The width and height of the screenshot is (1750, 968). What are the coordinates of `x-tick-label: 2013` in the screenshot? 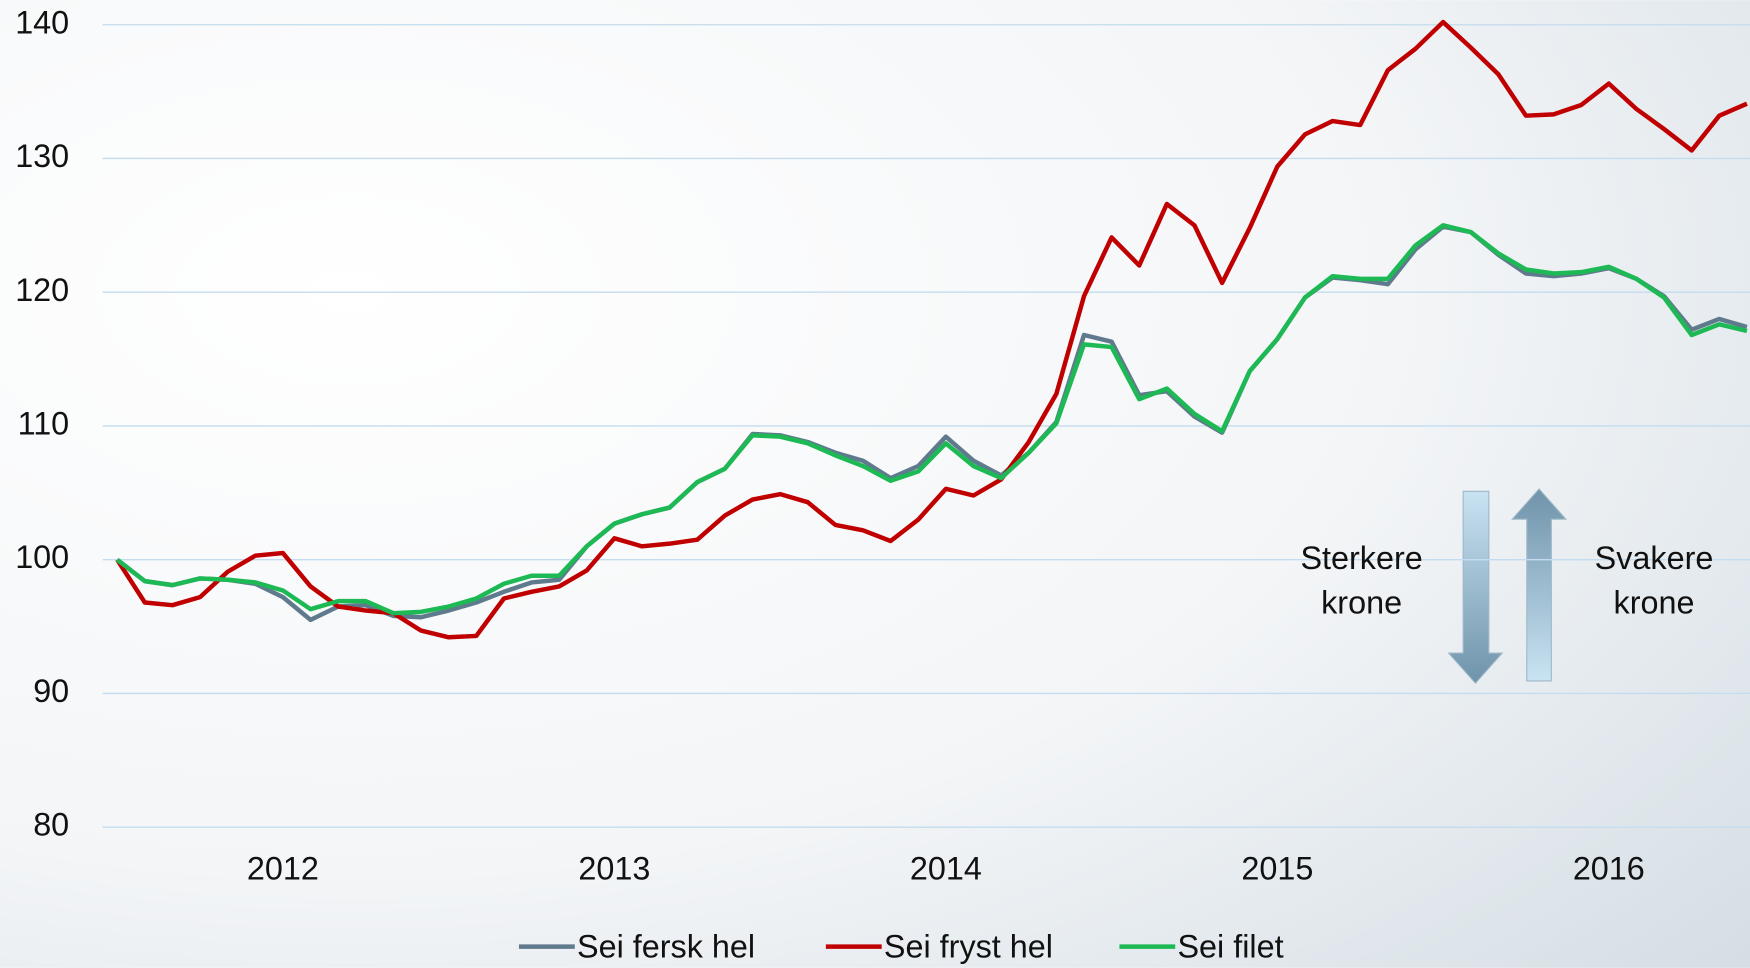 It's located at (614, 868).